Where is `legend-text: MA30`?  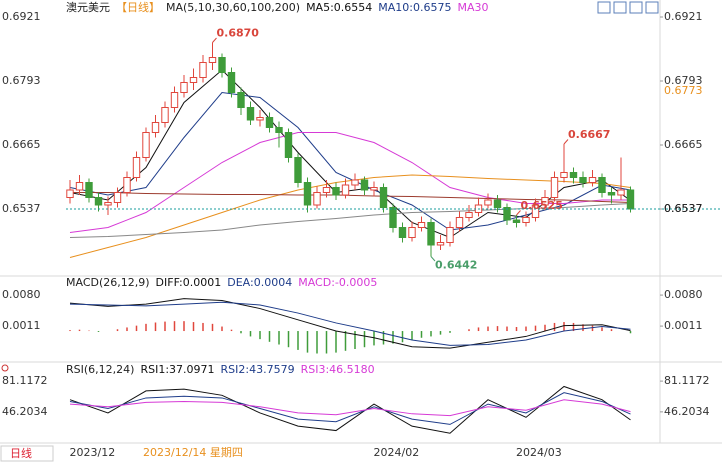
legend-text: MA30 is located at coordinates (473, 7).